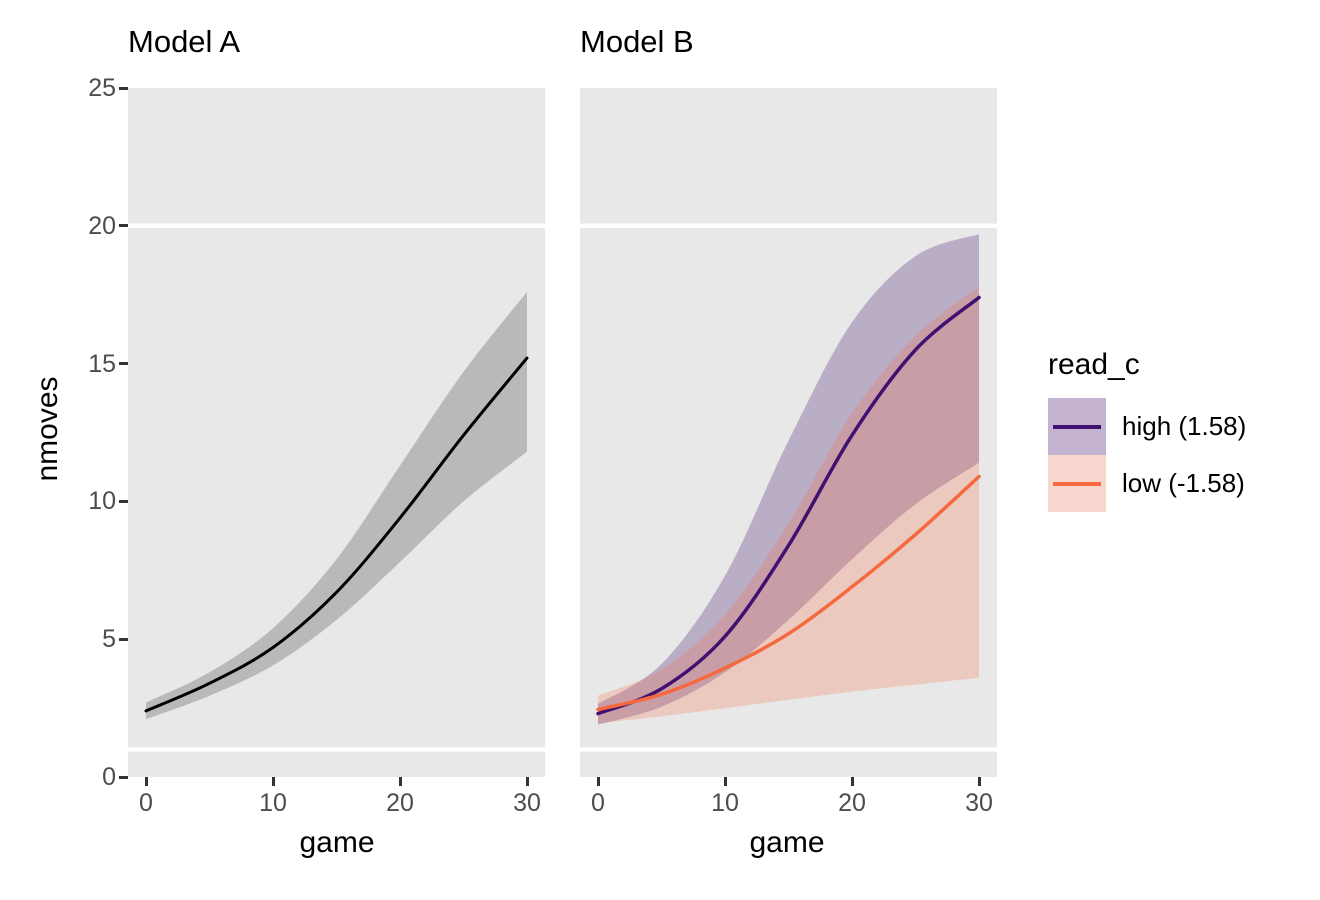 Image resolution: width=1320 pixels, height=900 pixels. I want to click on ribbon-low-1-58-, so click(788, 505).